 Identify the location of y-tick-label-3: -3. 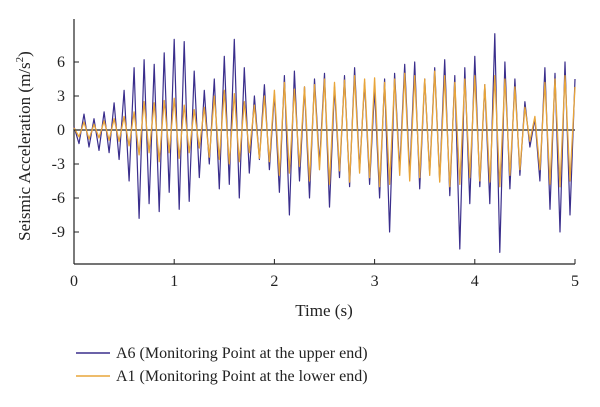
(58, 164).